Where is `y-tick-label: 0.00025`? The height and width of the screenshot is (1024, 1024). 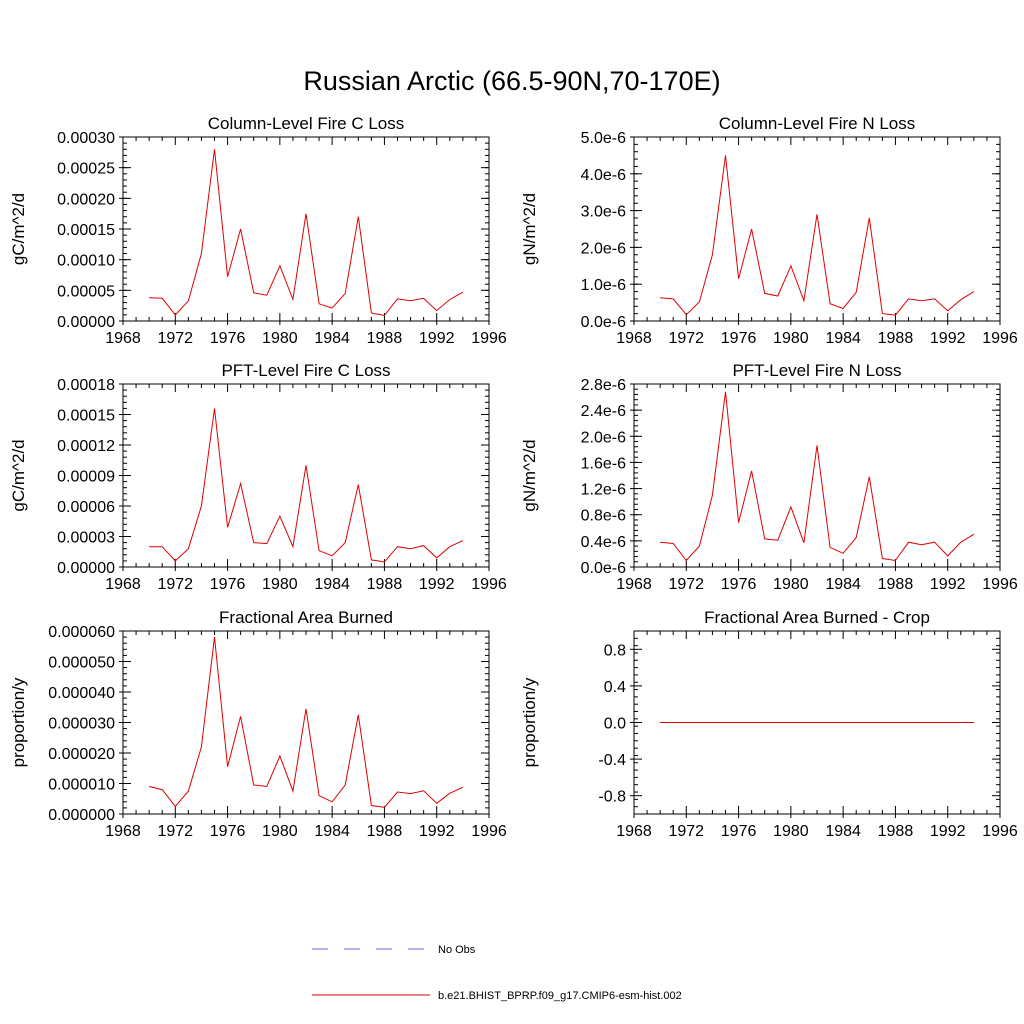
y-tick-label: 0.00025 is located at coordinates (86, 169).